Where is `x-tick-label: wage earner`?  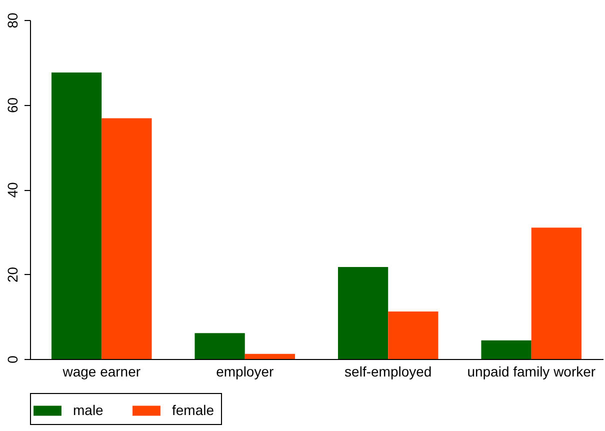
x-tick-label: wage earner is located at coordinates (101, 372).